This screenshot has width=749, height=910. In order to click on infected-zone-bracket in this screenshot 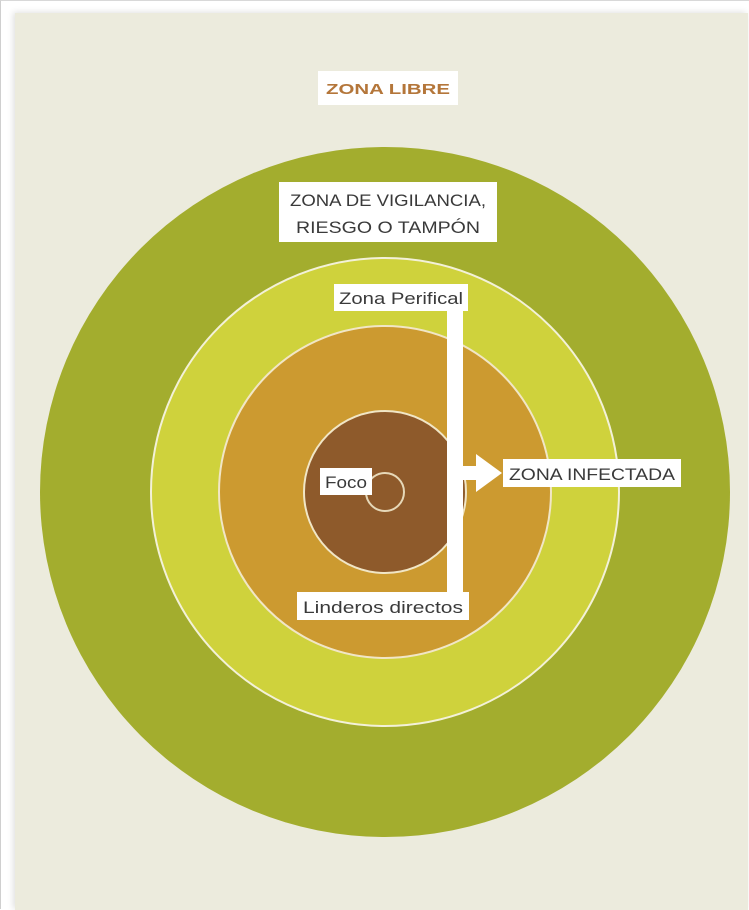, I will do `click(455, 454)`.